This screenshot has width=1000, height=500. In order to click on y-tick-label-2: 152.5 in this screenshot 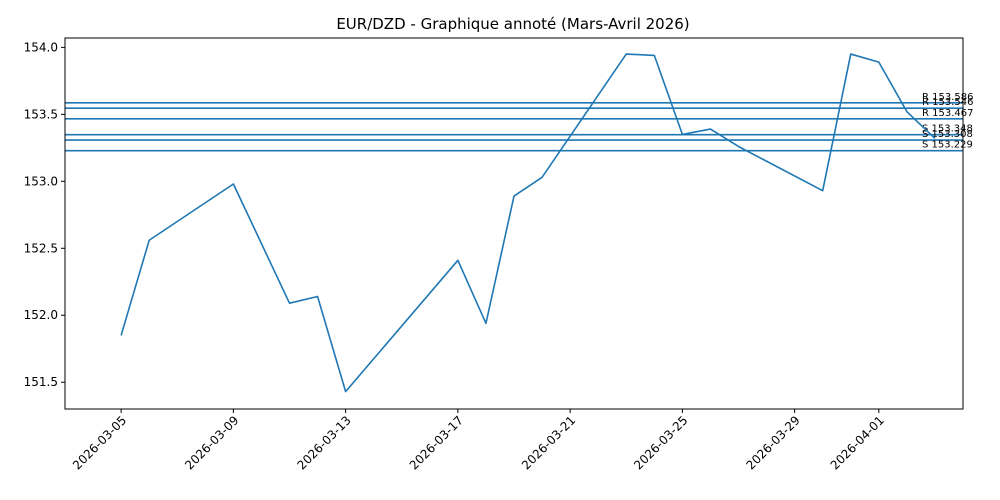, I will do `click(41, 248)`.